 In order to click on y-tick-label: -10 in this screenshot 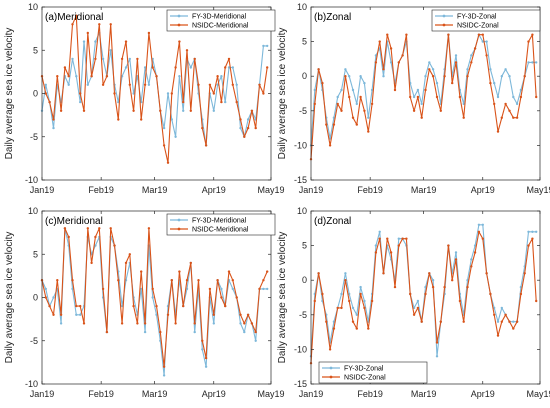, I will do `click(31, 180)`.